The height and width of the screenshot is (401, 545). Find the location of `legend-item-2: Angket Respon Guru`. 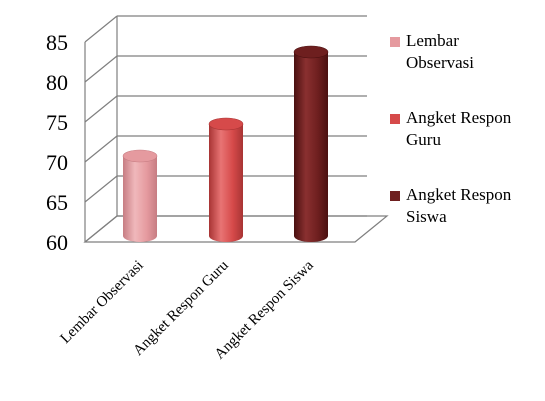

legend-item-2: Angket Respon Guru is located at coordinates (451, 128).